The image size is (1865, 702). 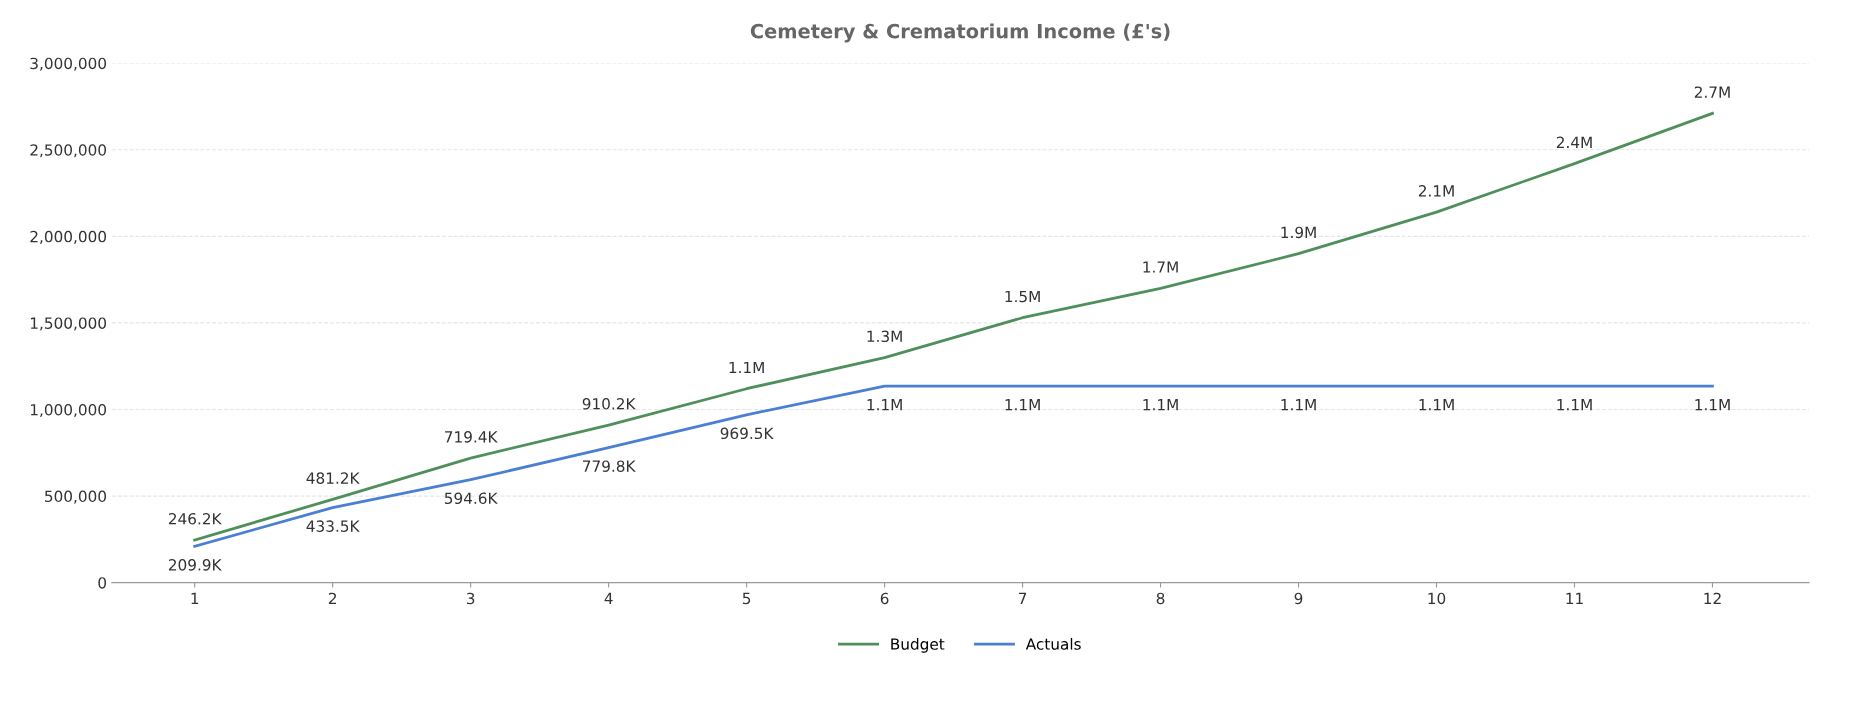 I want to click on legend-label: Budget, so click(x=918, y=645).